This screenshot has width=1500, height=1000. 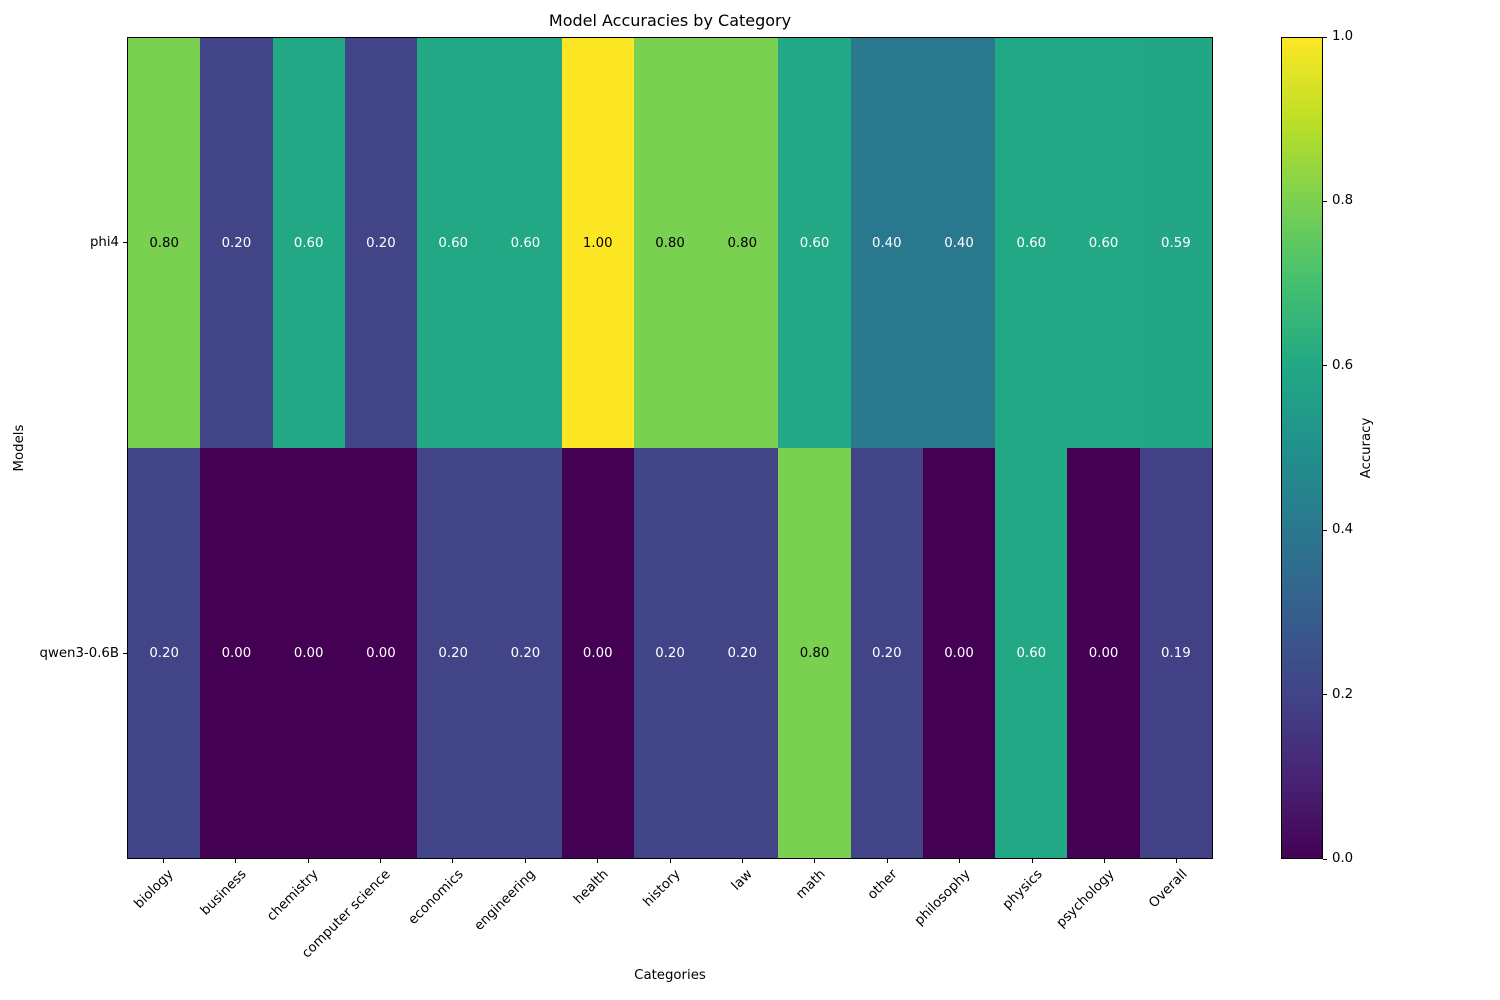 I want to click on colorbar-label: Accuracy, so click(x=1366, y=448).